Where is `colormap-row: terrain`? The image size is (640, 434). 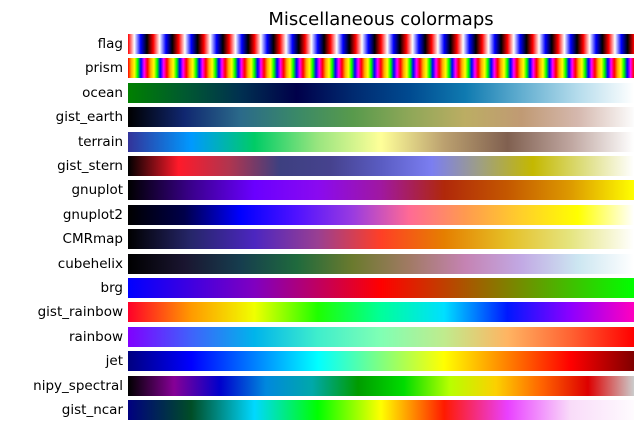
colormap-row: terrain is located at coordinates (320, 141).